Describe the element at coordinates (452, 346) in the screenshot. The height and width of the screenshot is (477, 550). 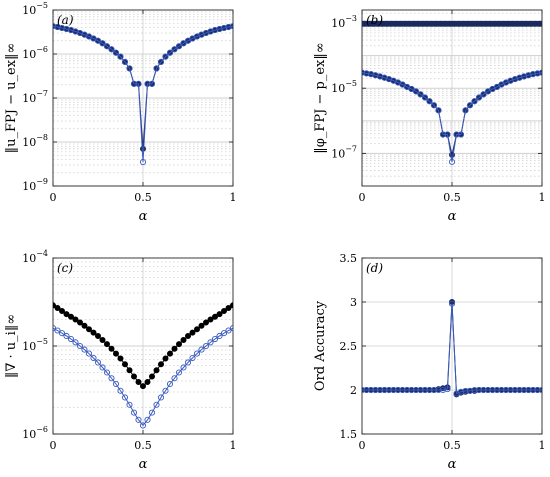
I see `grid` at that location.